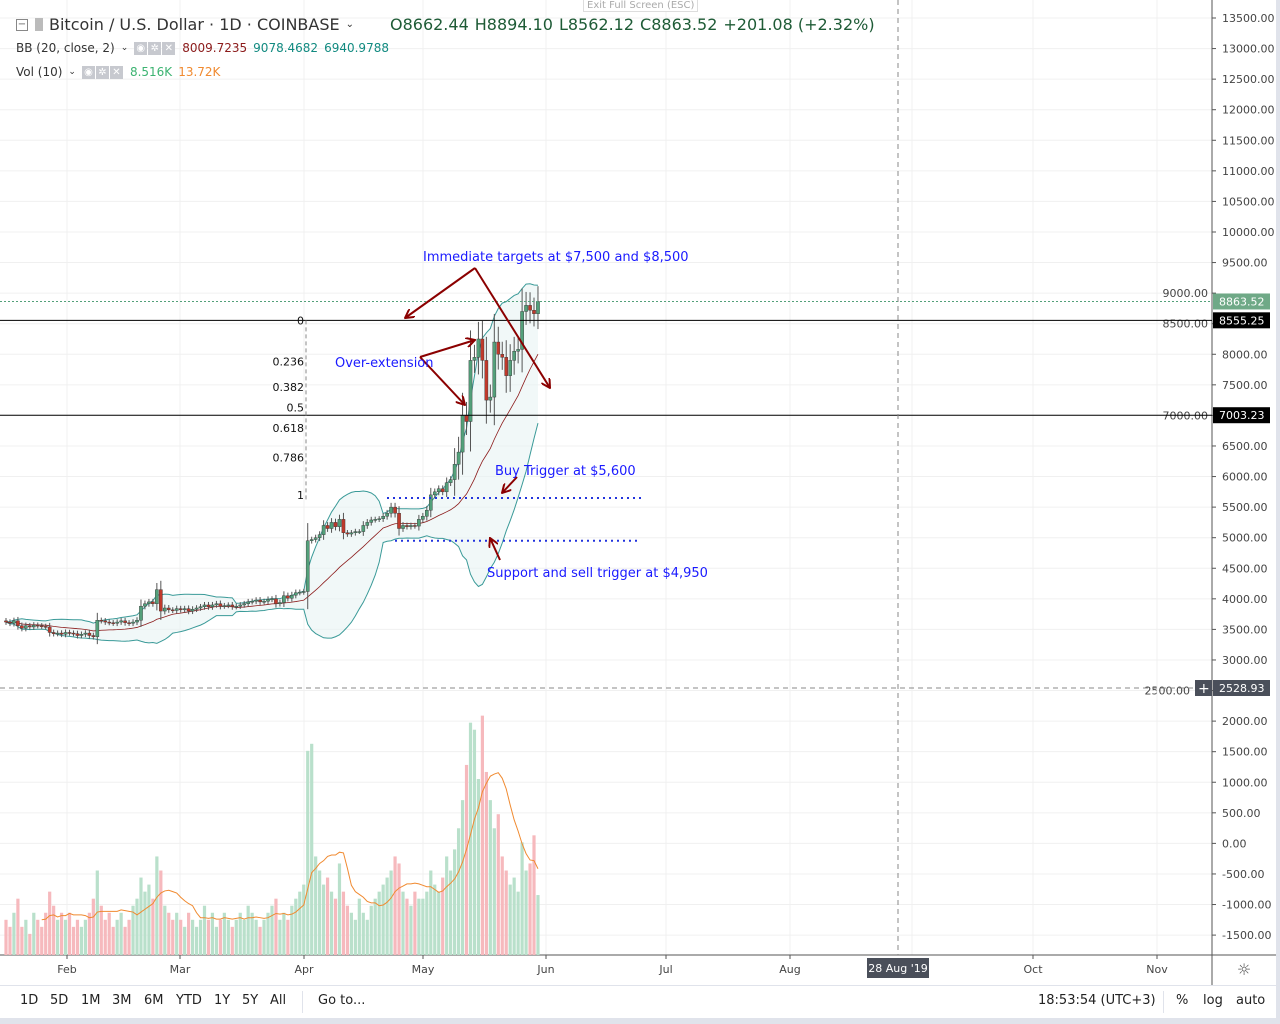 The image size is (1280, 1024). What do you see at coordinates (29, 1000) in the screenshot?
I see `range-1d: 1D` at bounding box center [29, 1000].